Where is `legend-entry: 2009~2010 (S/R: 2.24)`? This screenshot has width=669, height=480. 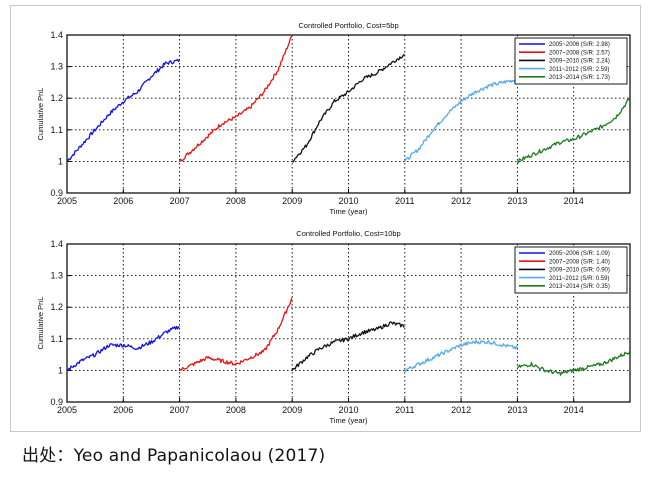
legend-entry: 2009~2010 (S/R: 2.24) is located at coordinates (579, 62).